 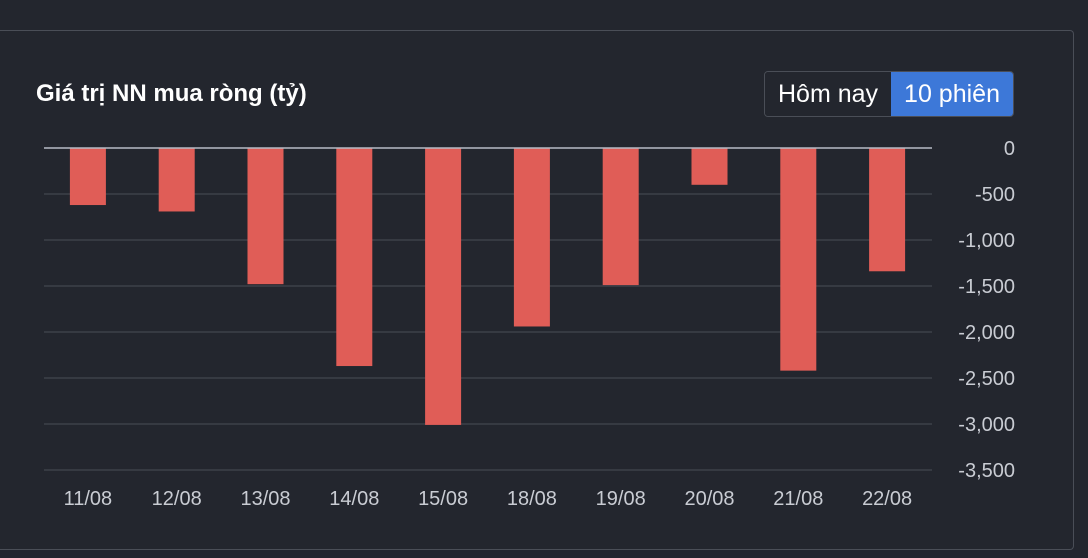 I want to click on x-tick-label: 11/08, so click(x=88, y=499).